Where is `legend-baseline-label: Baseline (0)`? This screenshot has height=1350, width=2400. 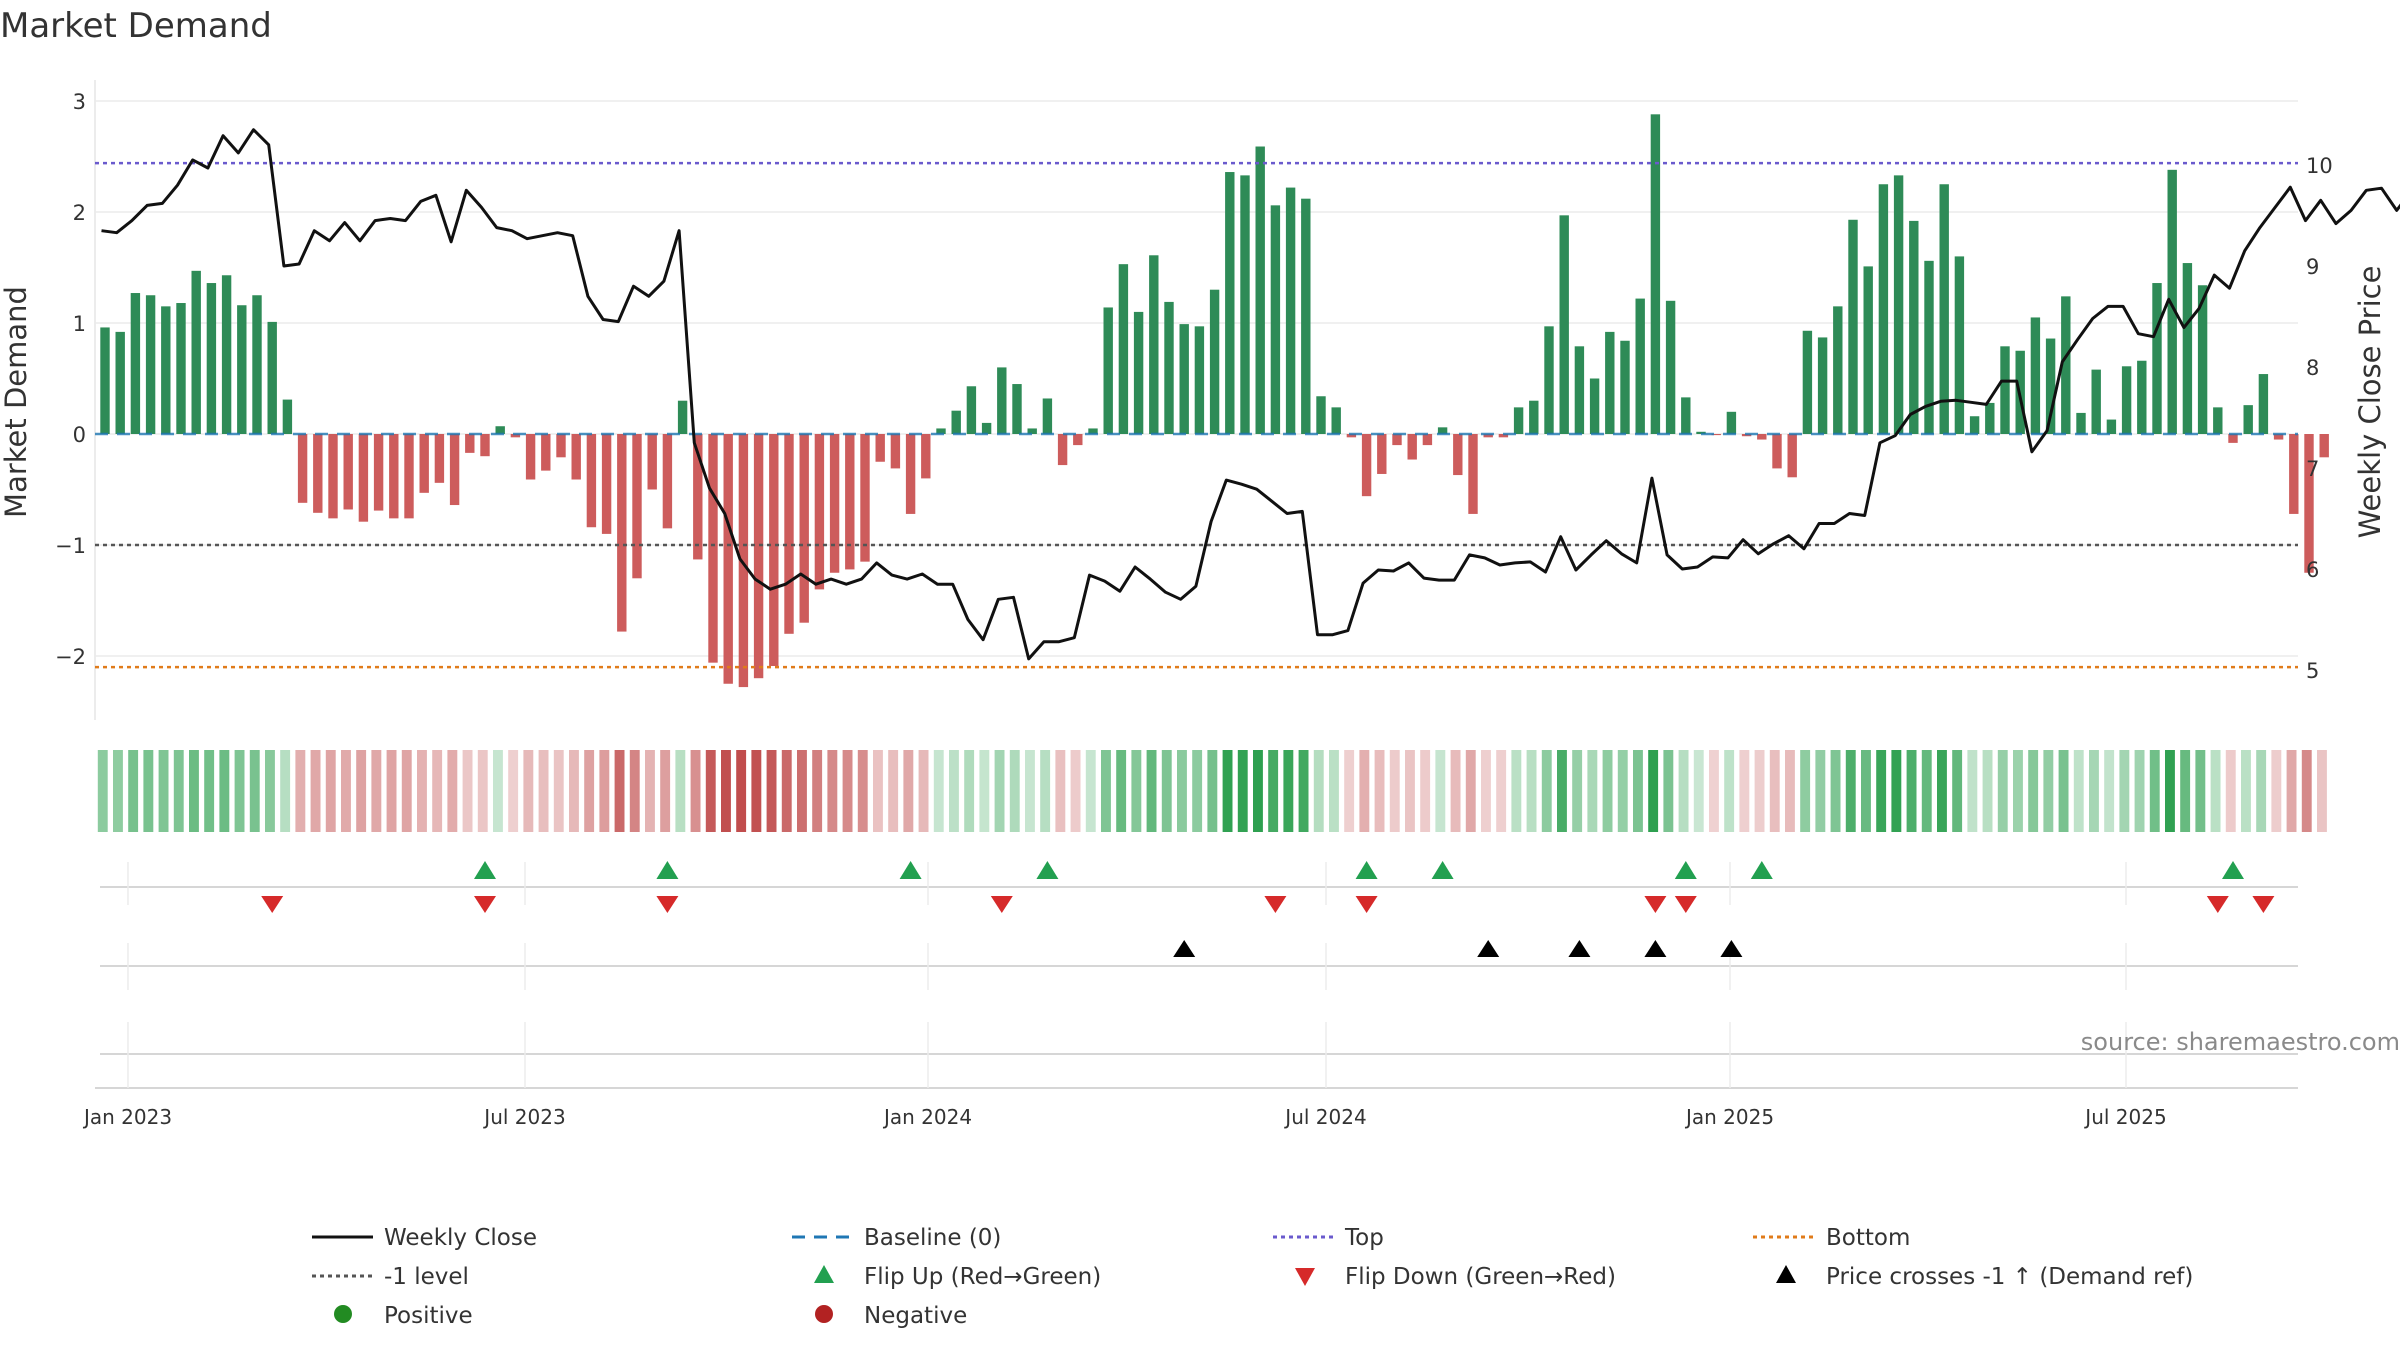
legend-baseline-label: Baseline (0) is located at coordinates (932, 1238).